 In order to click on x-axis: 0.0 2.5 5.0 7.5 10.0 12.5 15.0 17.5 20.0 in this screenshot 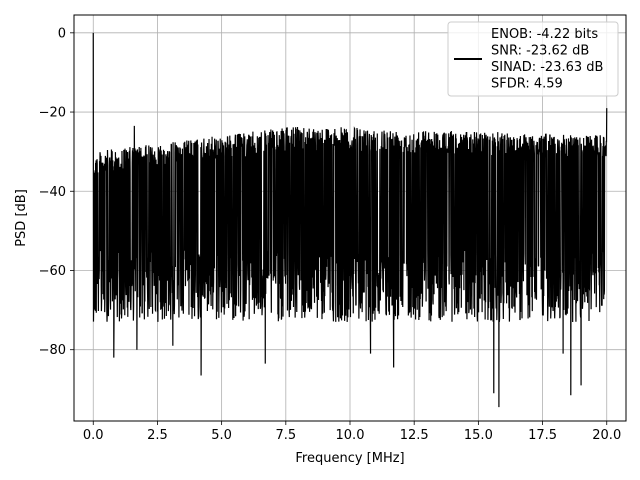, I will do `click(352, 432)`.